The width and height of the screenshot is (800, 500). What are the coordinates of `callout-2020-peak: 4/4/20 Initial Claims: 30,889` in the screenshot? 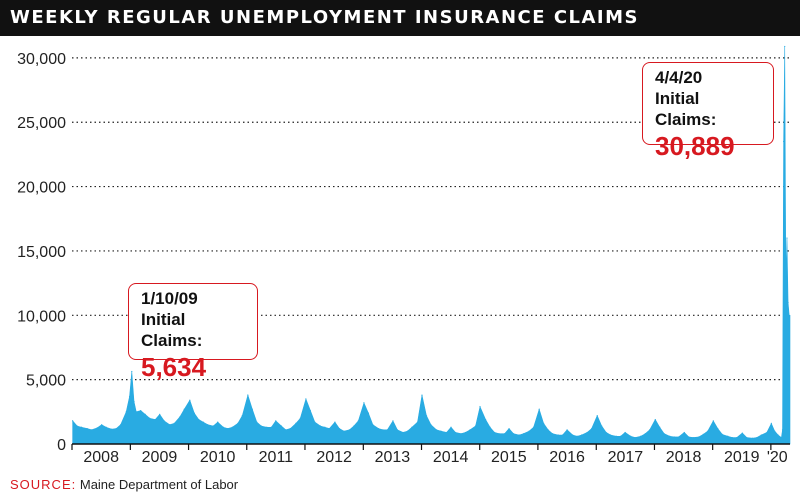 It's located at (708, 111).